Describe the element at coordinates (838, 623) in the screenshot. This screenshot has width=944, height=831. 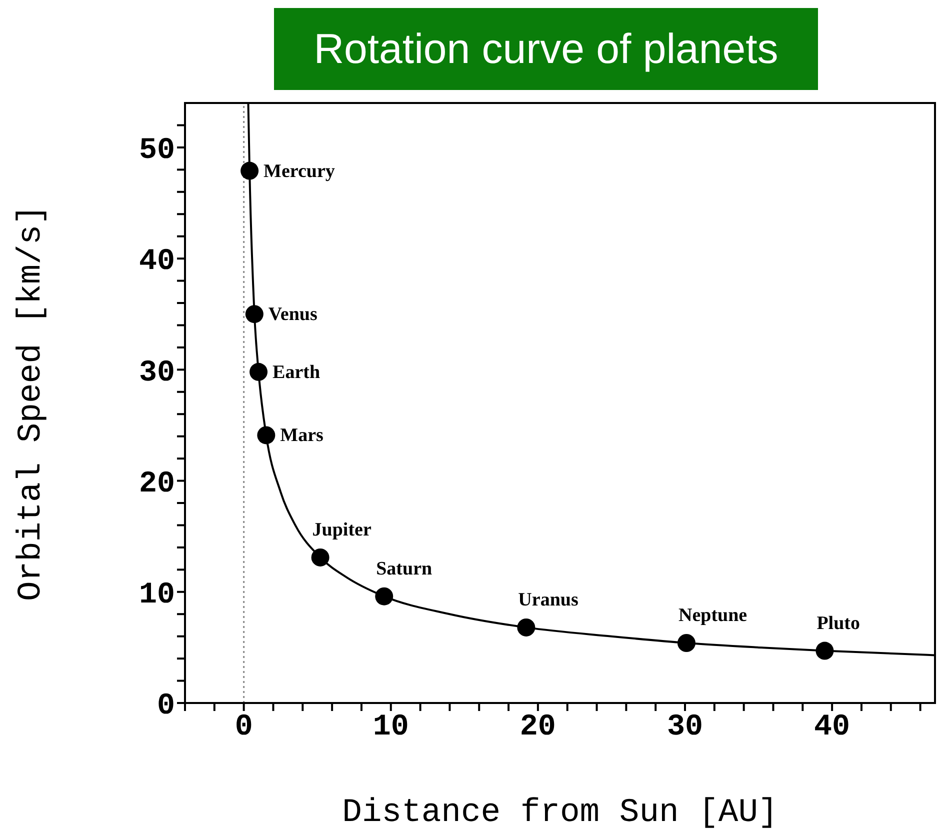
I see `annotation: Pluto` at that location.